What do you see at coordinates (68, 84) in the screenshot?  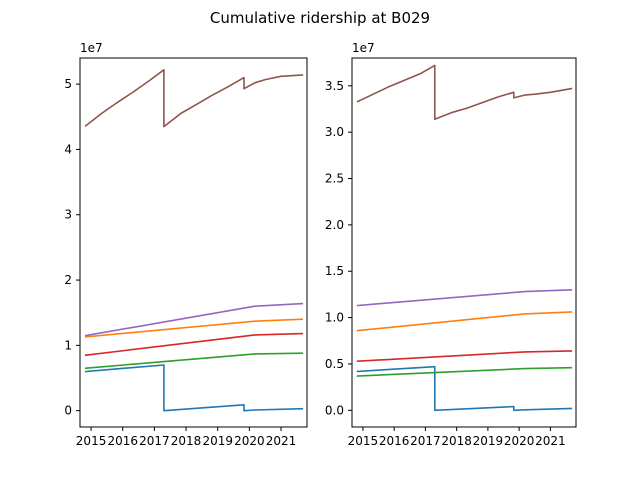 I see `y-tick-label: 5` at bounding box center [68, 84].